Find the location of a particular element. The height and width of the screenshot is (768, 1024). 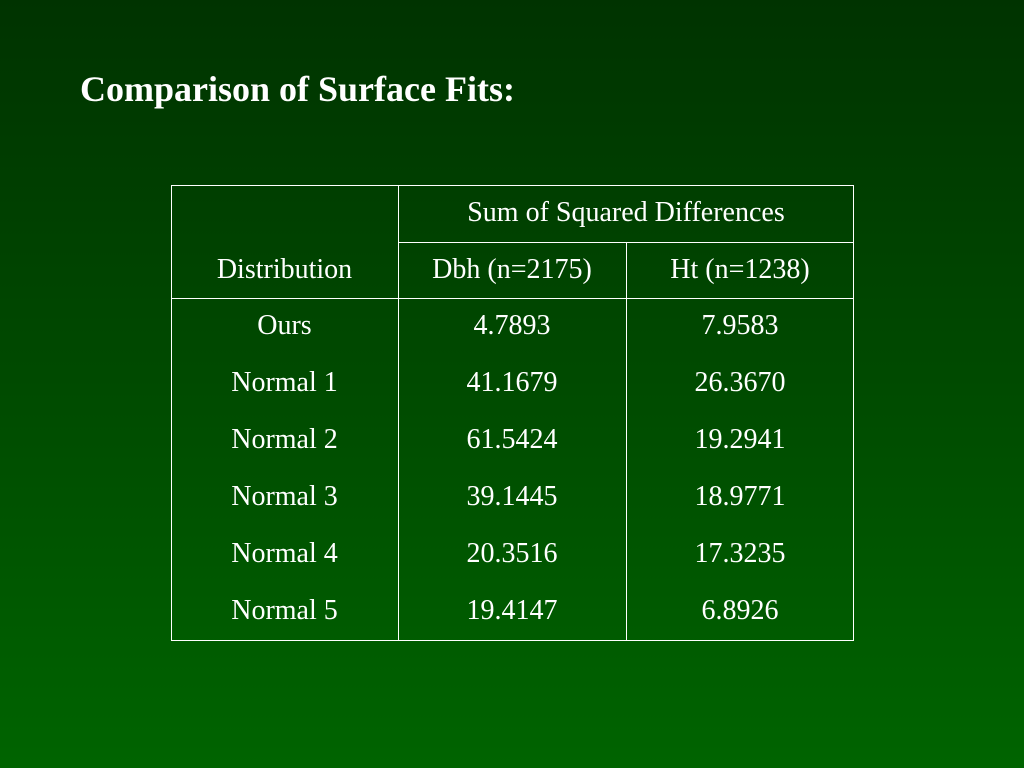

row-label: Normal 5 is located at coordinates (284, 610).